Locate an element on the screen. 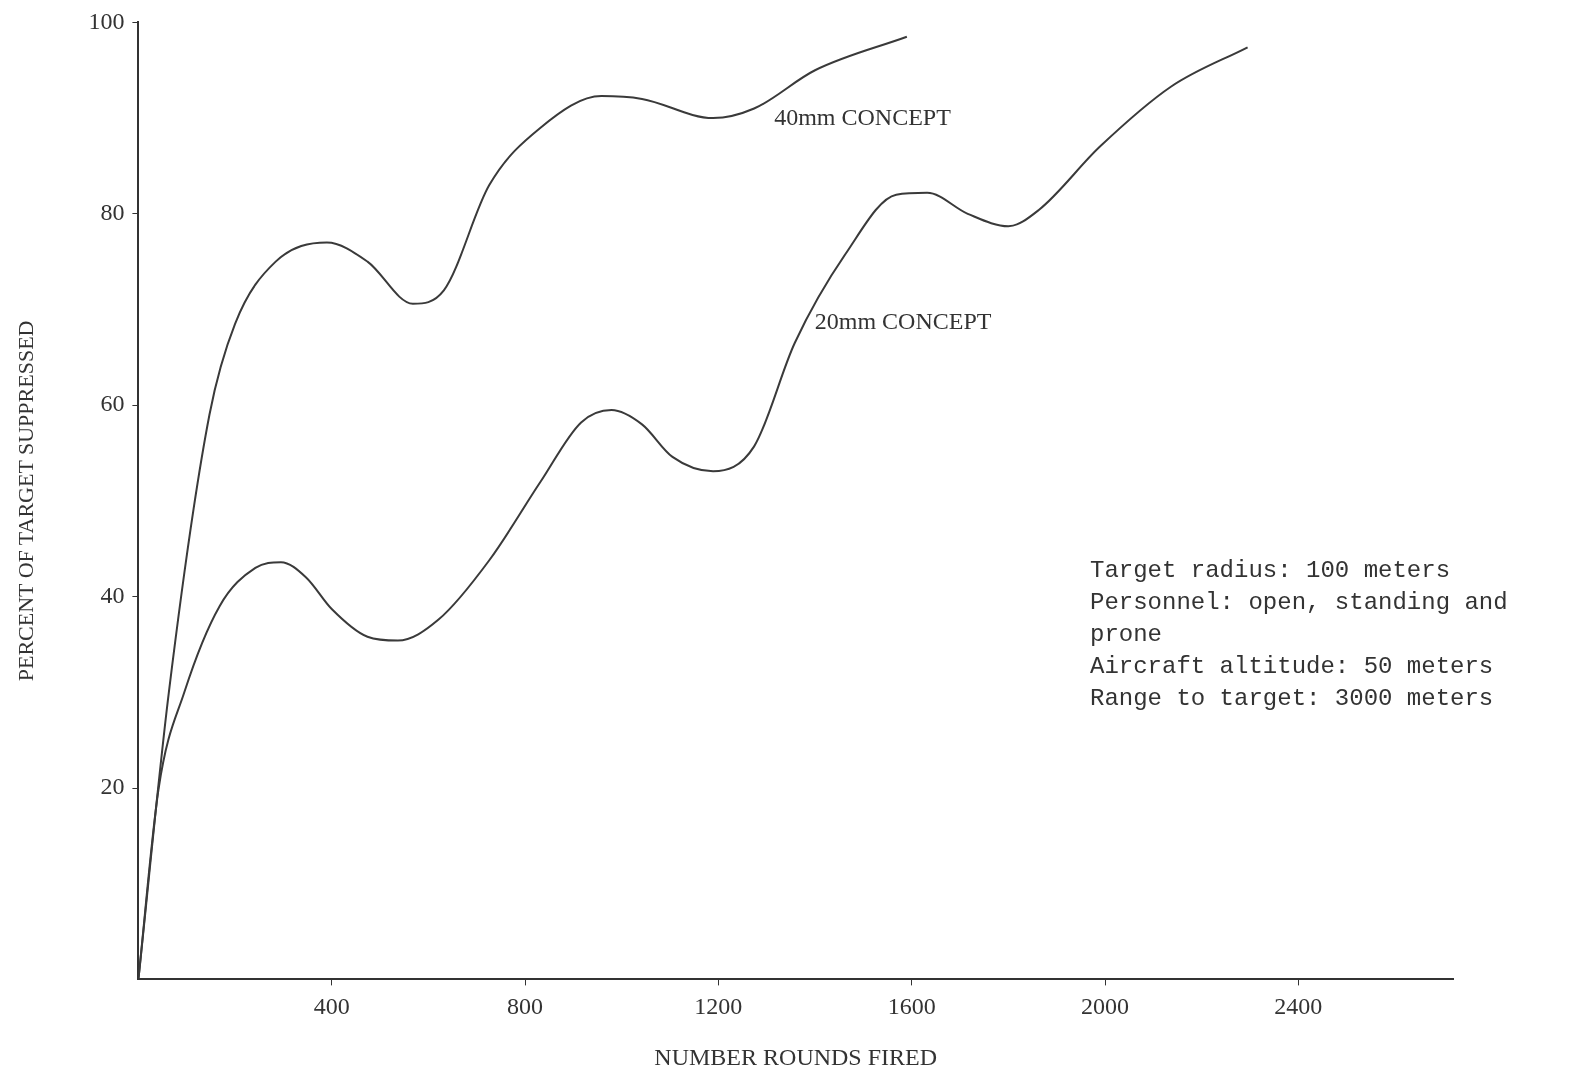 The height and width of the screenshot is (1082, 1573). y-axis-title: PERCENT OF TARGET SUPPRESSED is located at coordinates (25, 501).